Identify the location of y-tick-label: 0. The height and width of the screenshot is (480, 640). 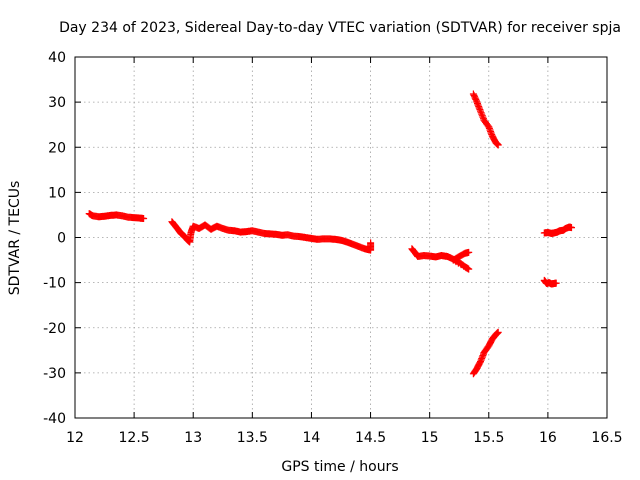
(61, 239).